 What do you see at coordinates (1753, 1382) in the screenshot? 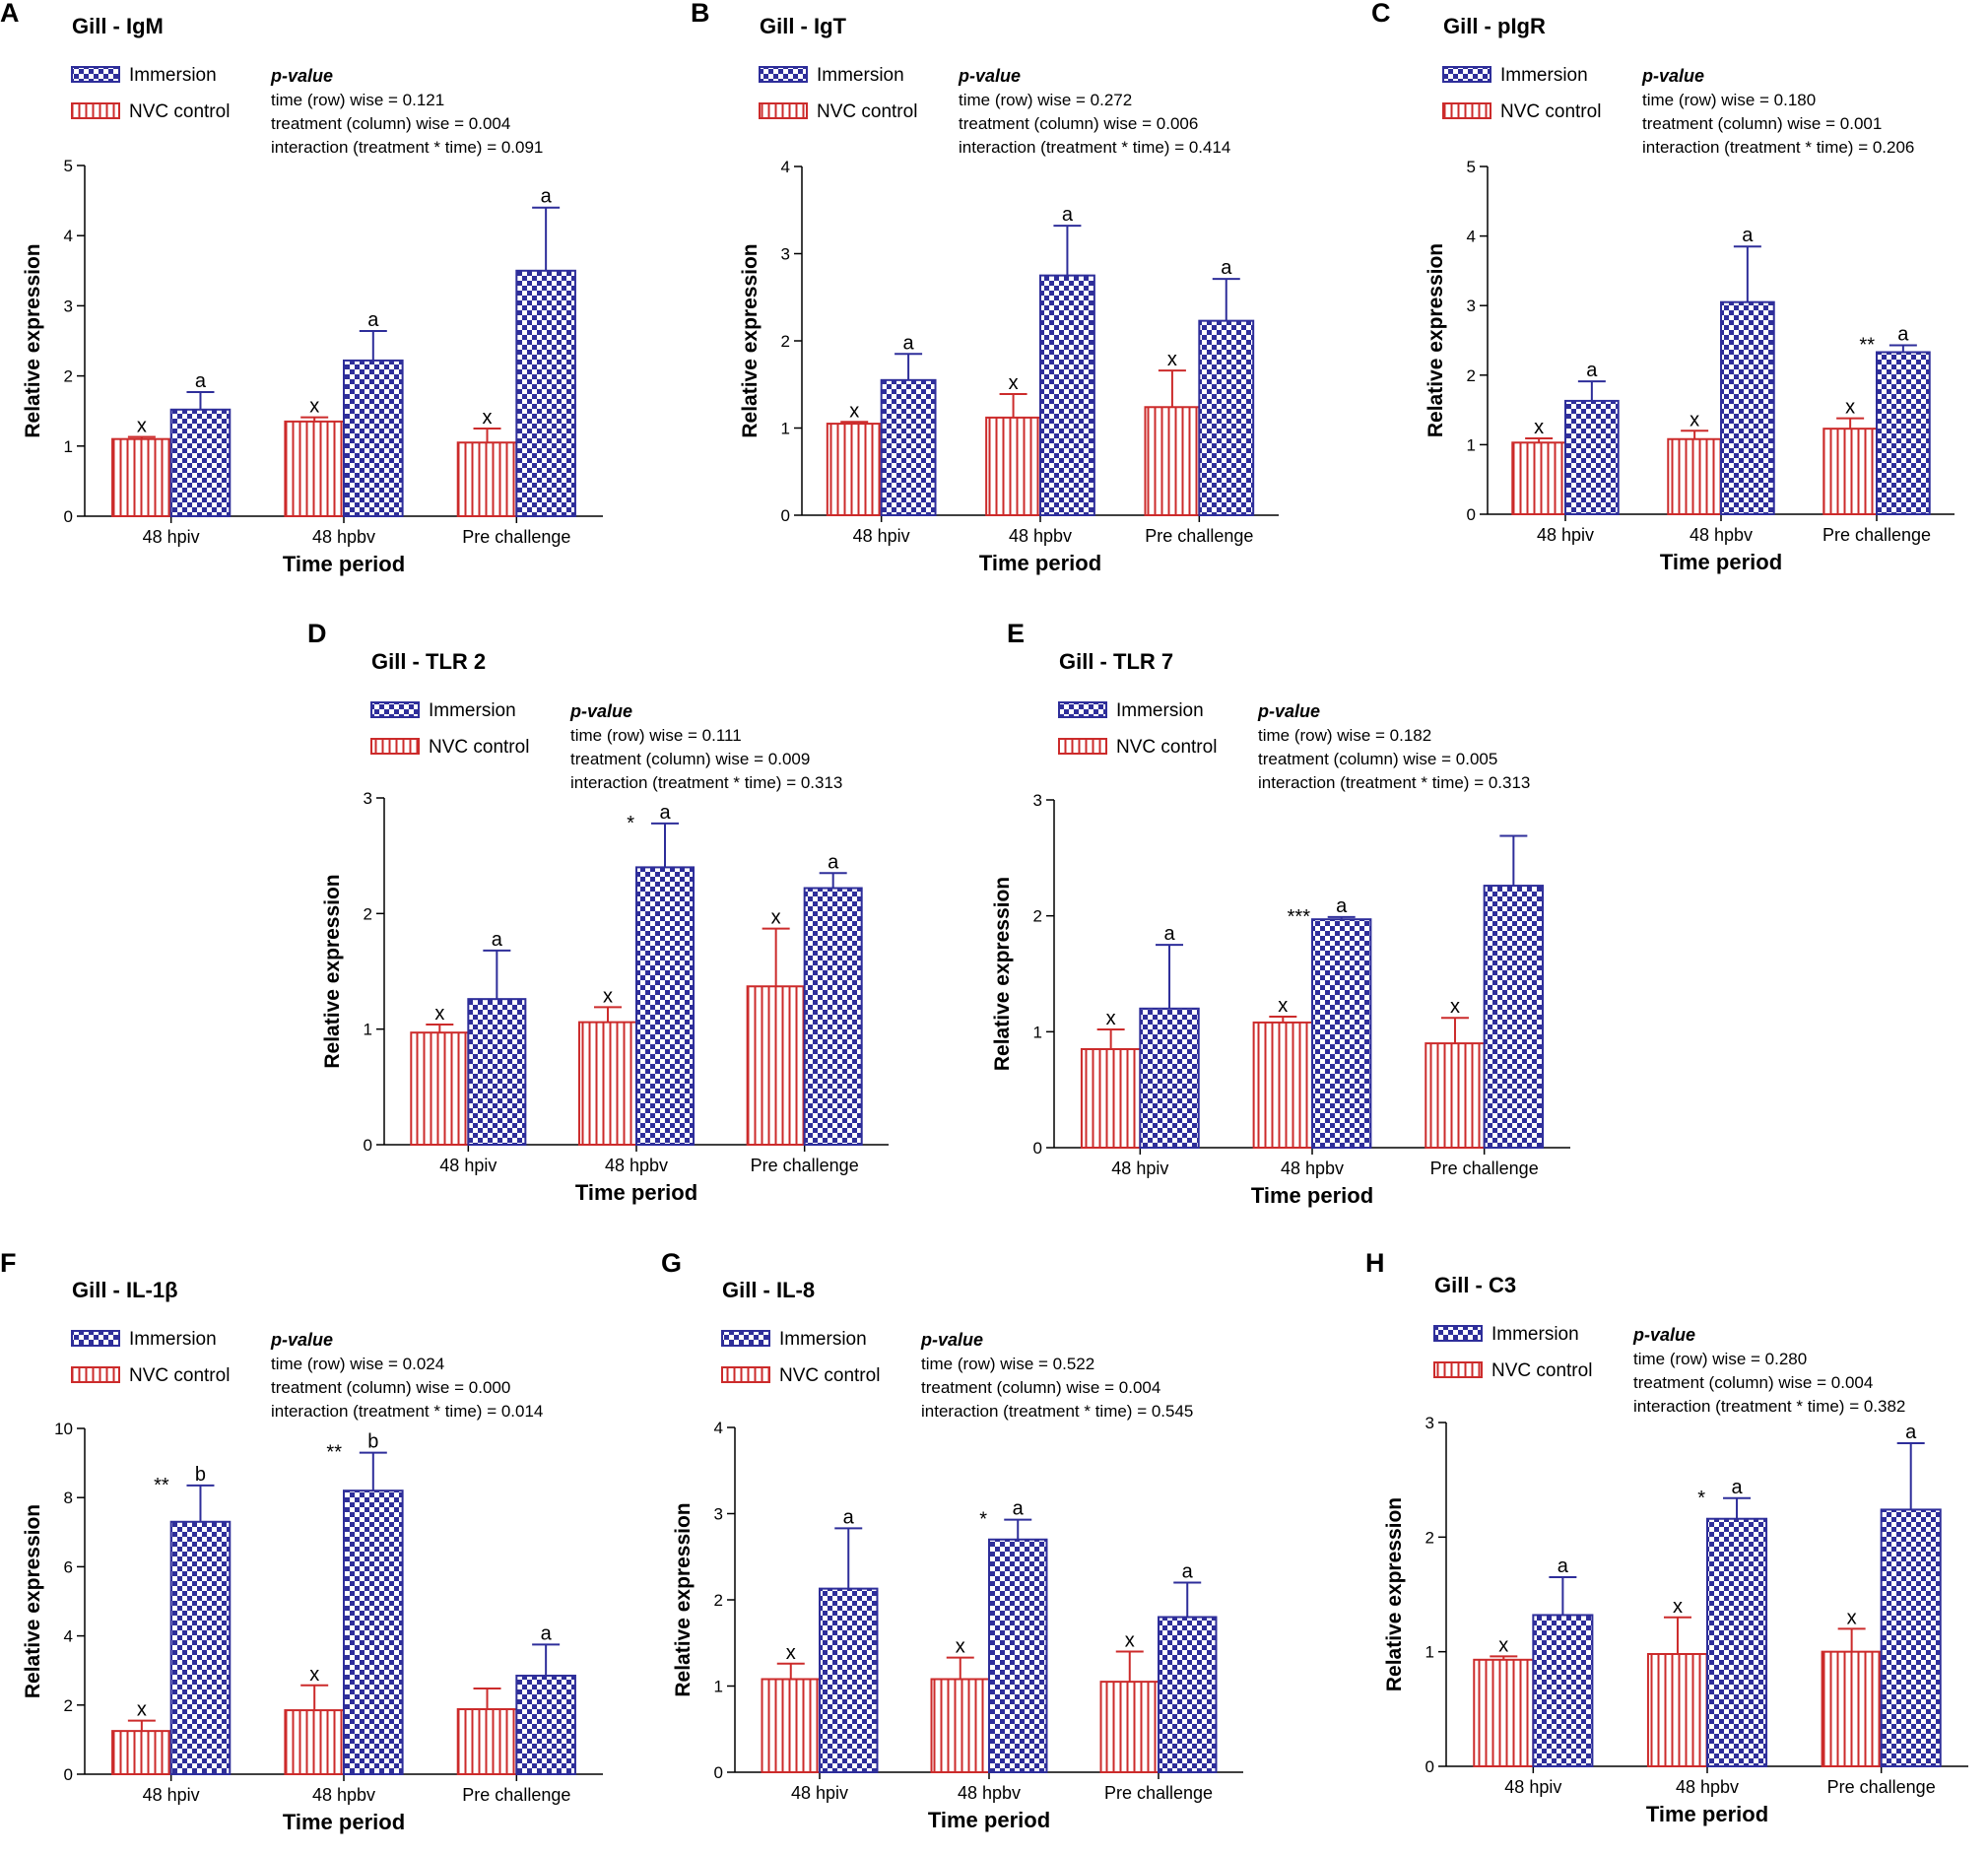
I see `pvalue-line: treatment (column) wise = 0.004` at bounding box center [1753, 1382].